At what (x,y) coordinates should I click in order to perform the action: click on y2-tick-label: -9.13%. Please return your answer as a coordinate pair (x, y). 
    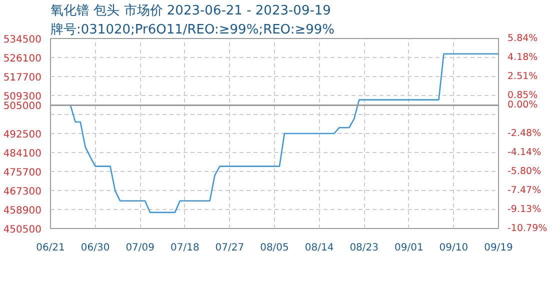
    Looking at the image, I should click on (525, 210).